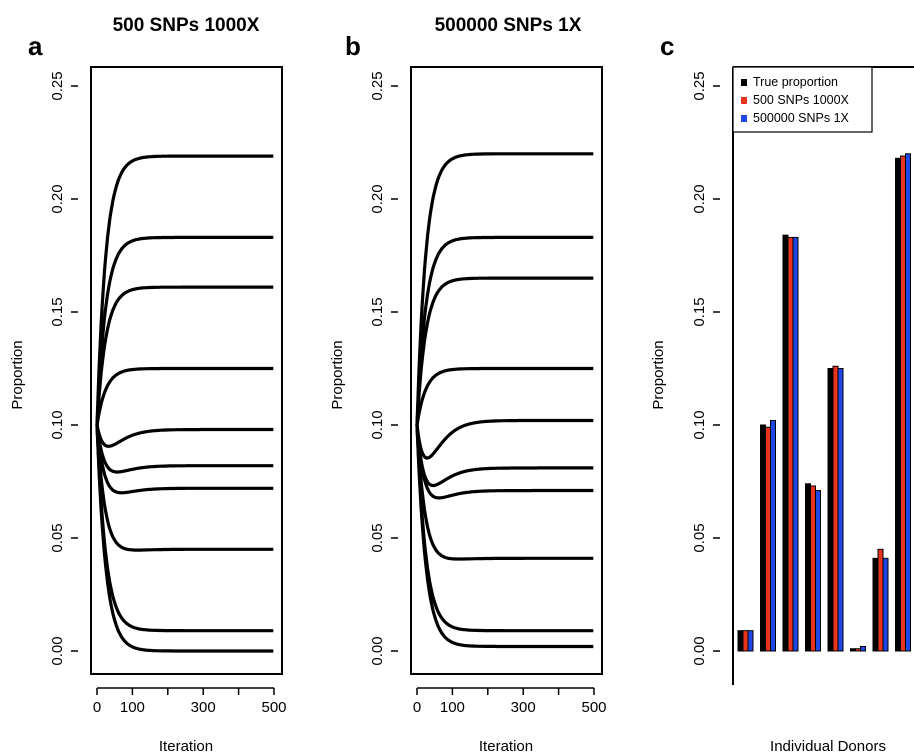  What do you see at coordinates (35, 46) in the screenshot?
I see `panel-a-letter: a` at bounding box center [35, 46].